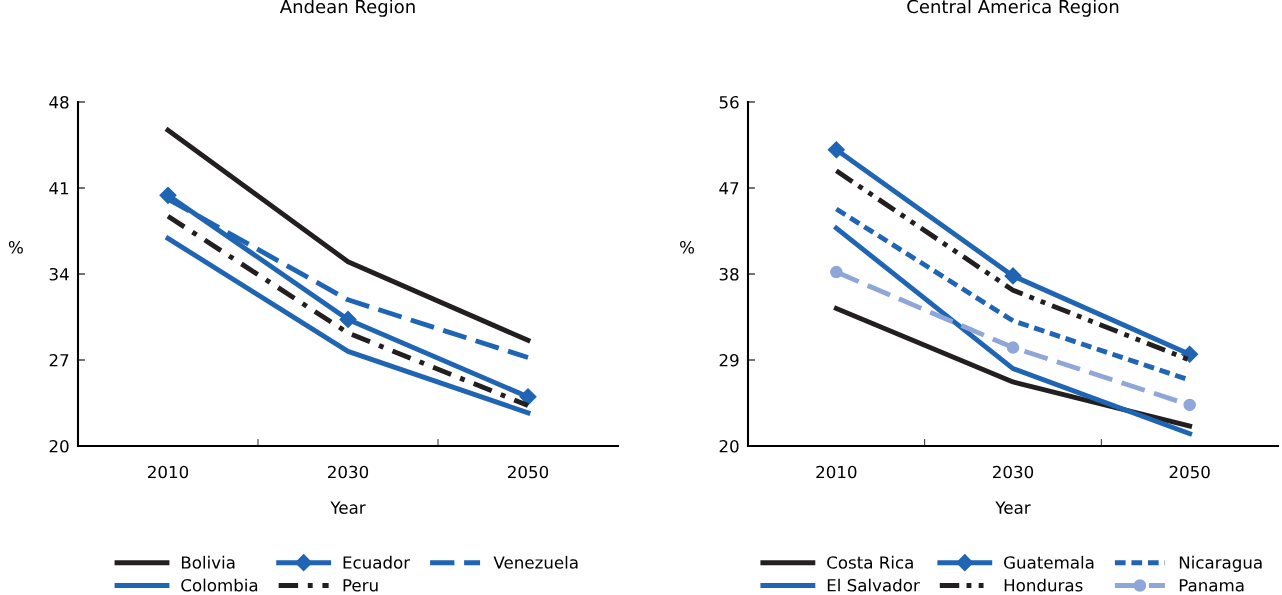 The width and height of the screenshot is (1282, 595). What do you see at coordinates (59, 274) in the screenshot?
I see `y-tick-label: 34` at bounding box center [59, 274].